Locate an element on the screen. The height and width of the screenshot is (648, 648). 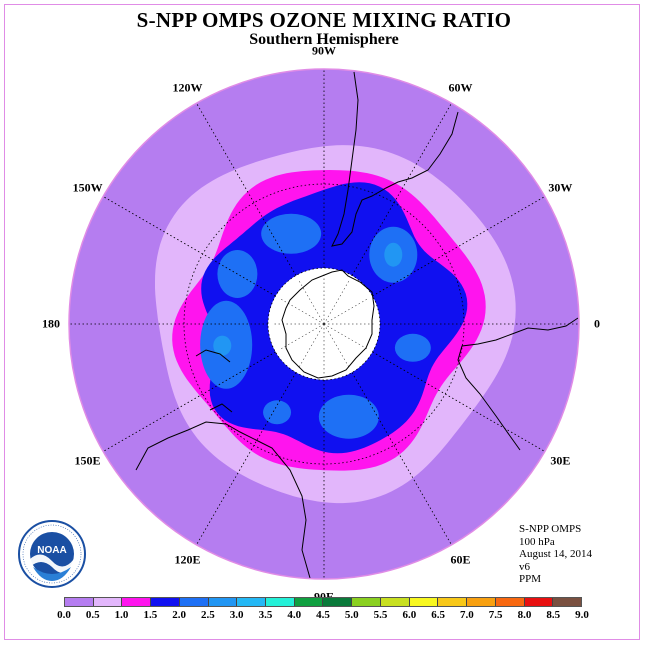
longitude-label: 180 is located at coordinates (51, 323).